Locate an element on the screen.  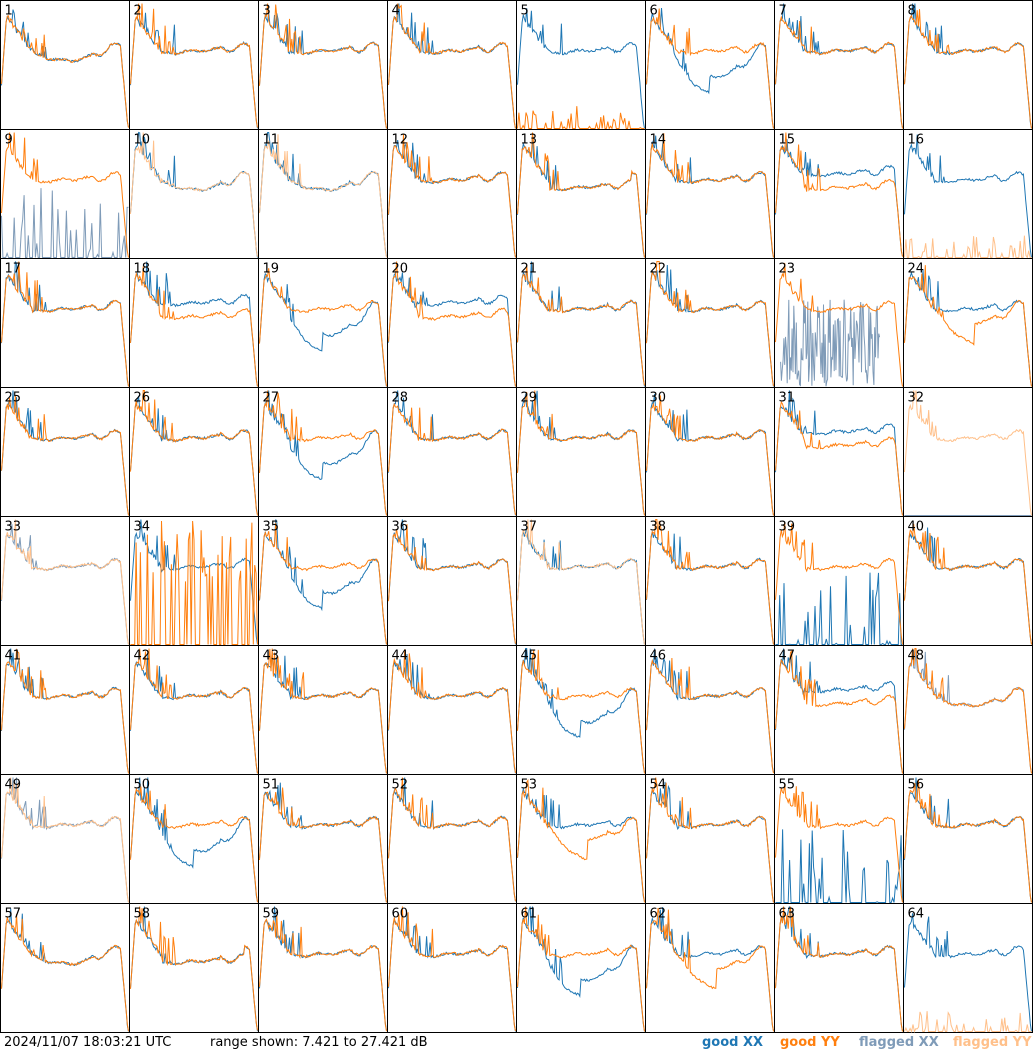
panel-label: 53 is located at coordinates (529, 785).